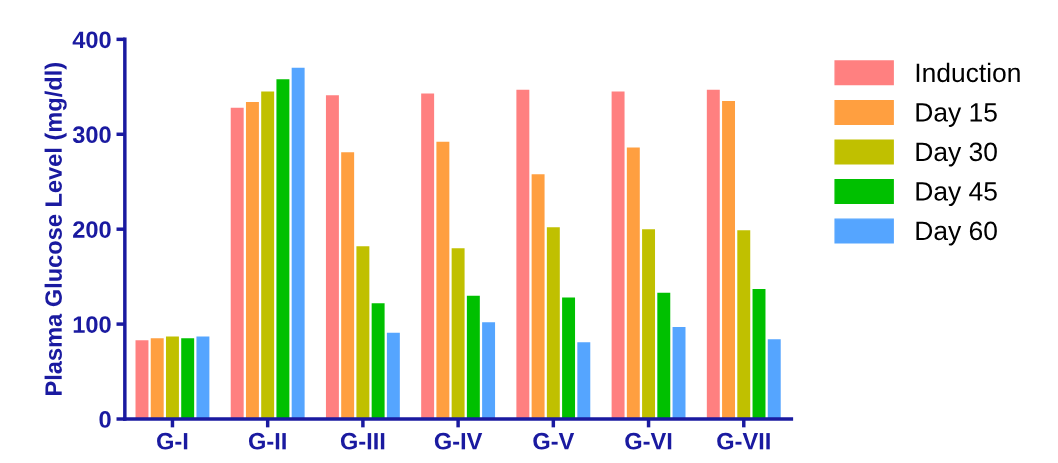 The image size is (1058, 463). Describe the element at coordinates (91, 40) in the screenshot. I see `y-tick-label: 400` at that location.